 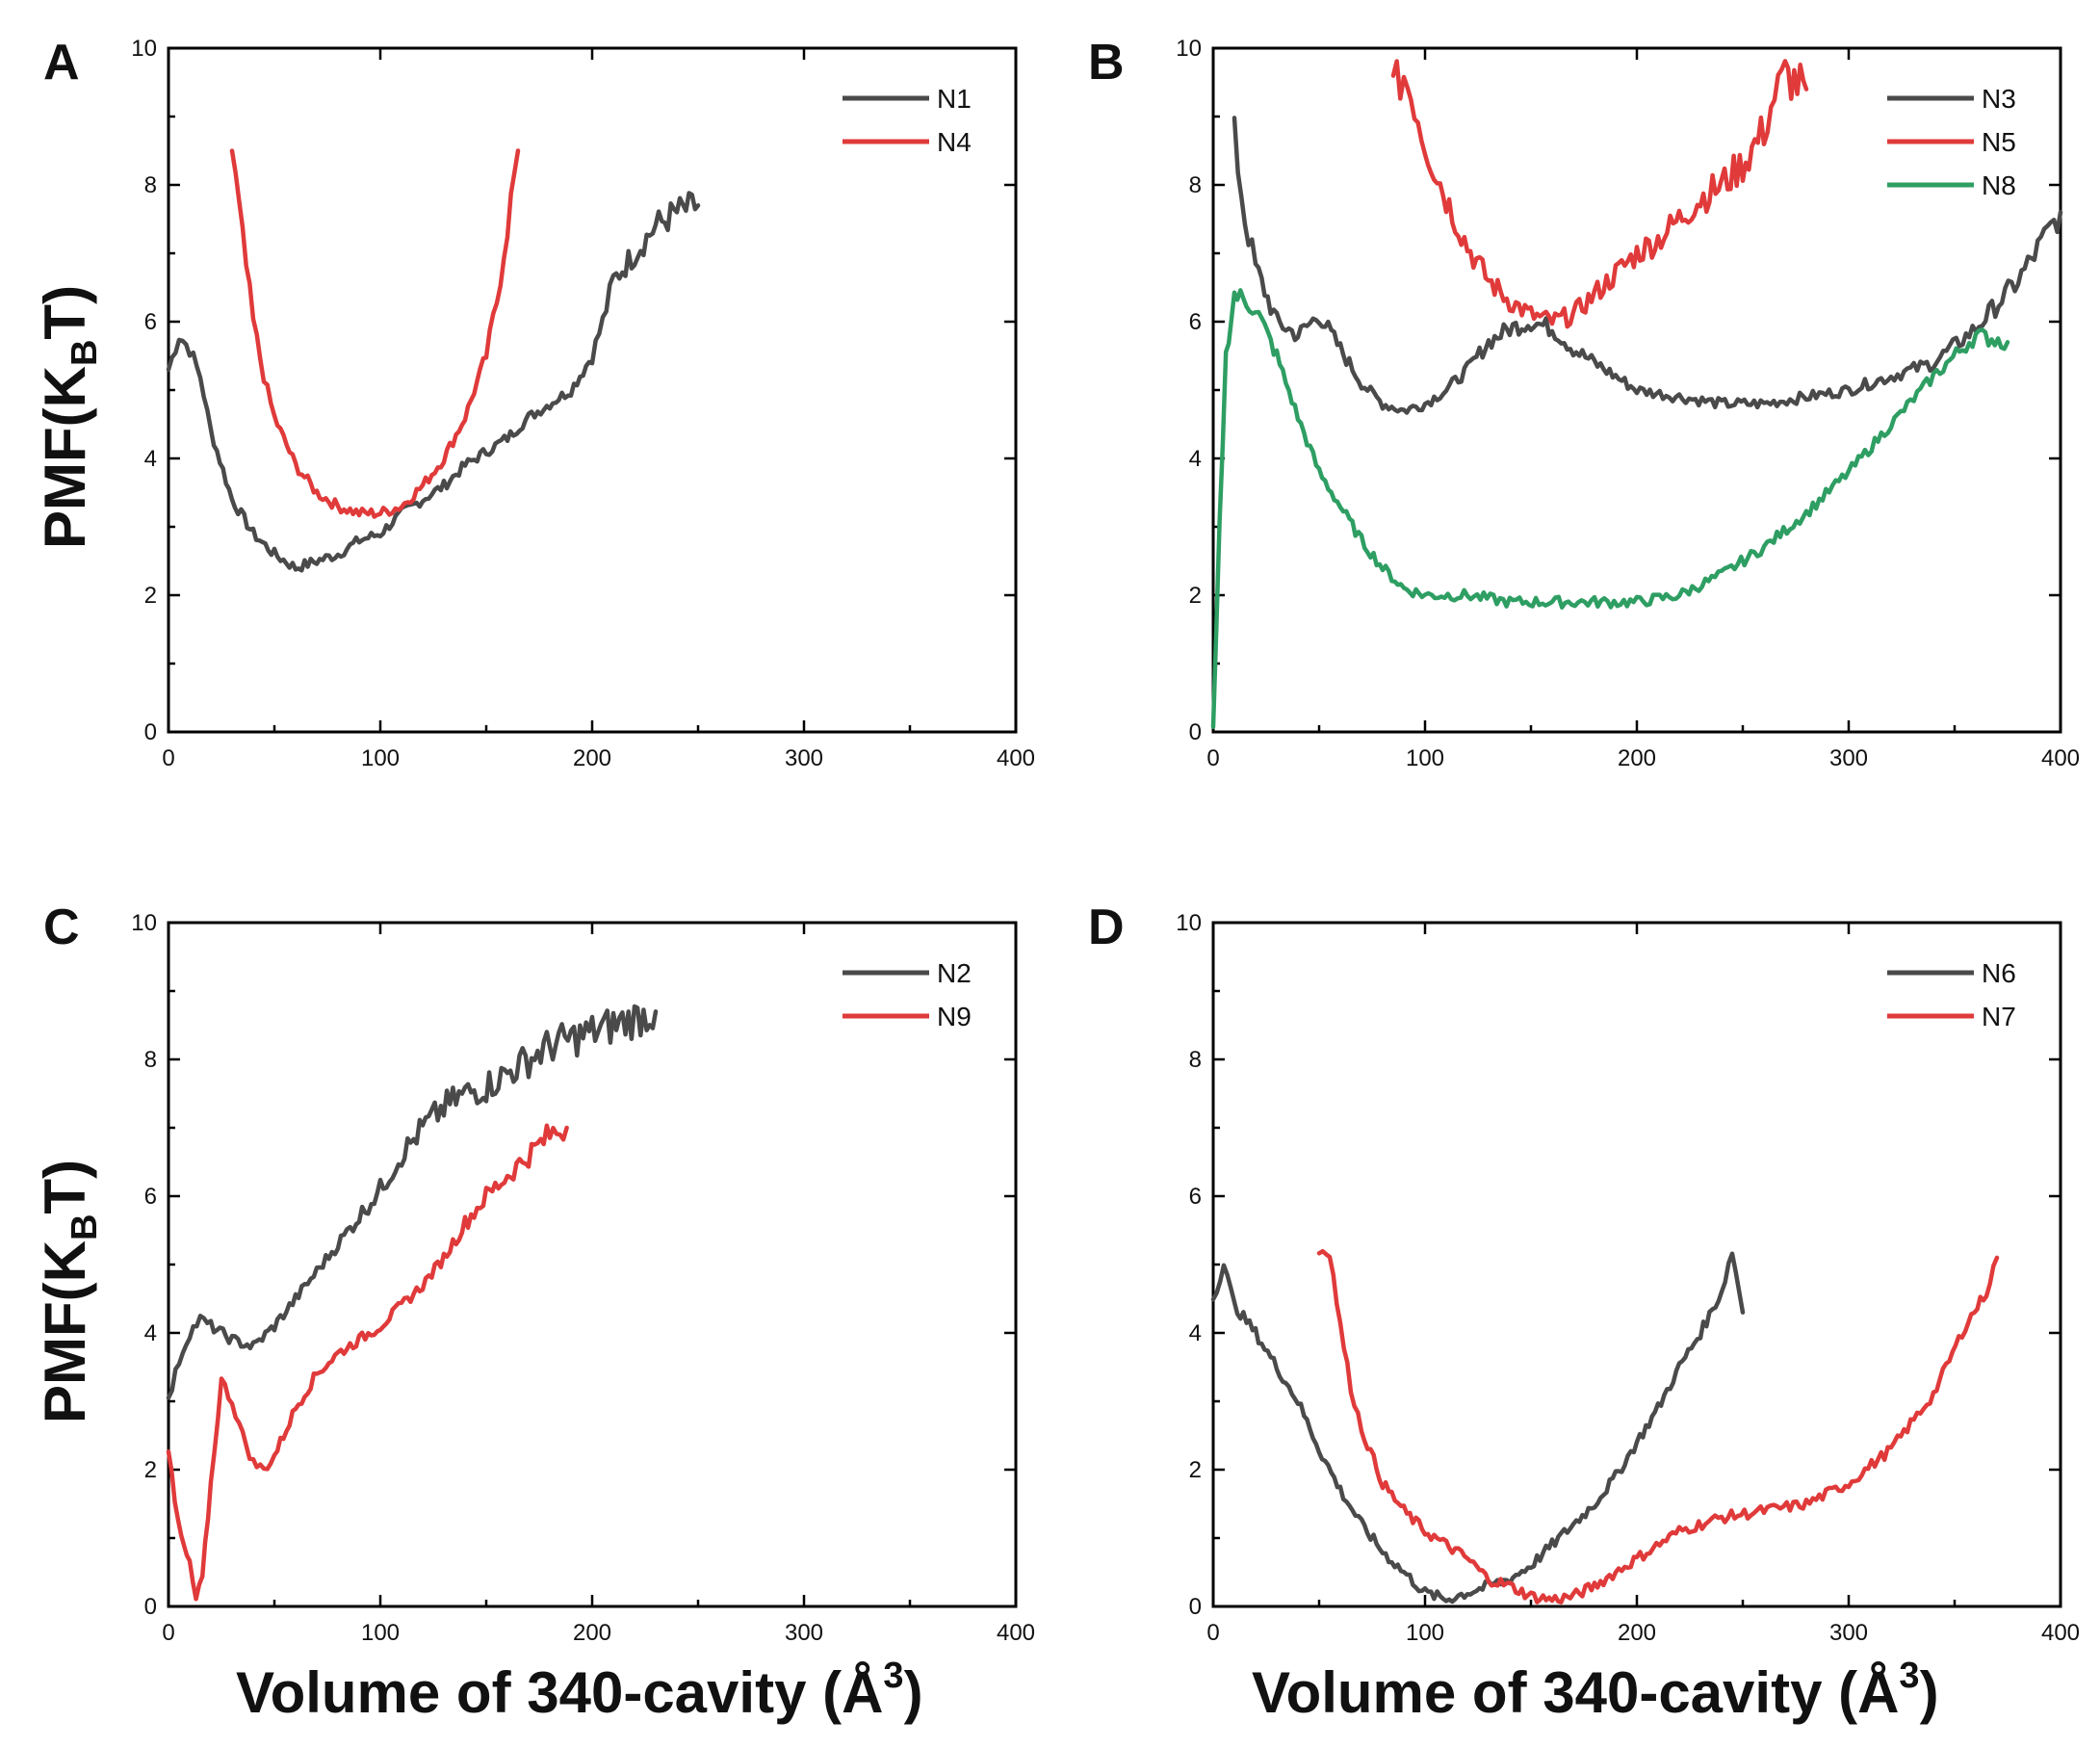 What do you see at coordinates (1016, 1633) in the screenshot?
I see `x-tick-label-c-400: 400` at bounding box center [1016, 1633].